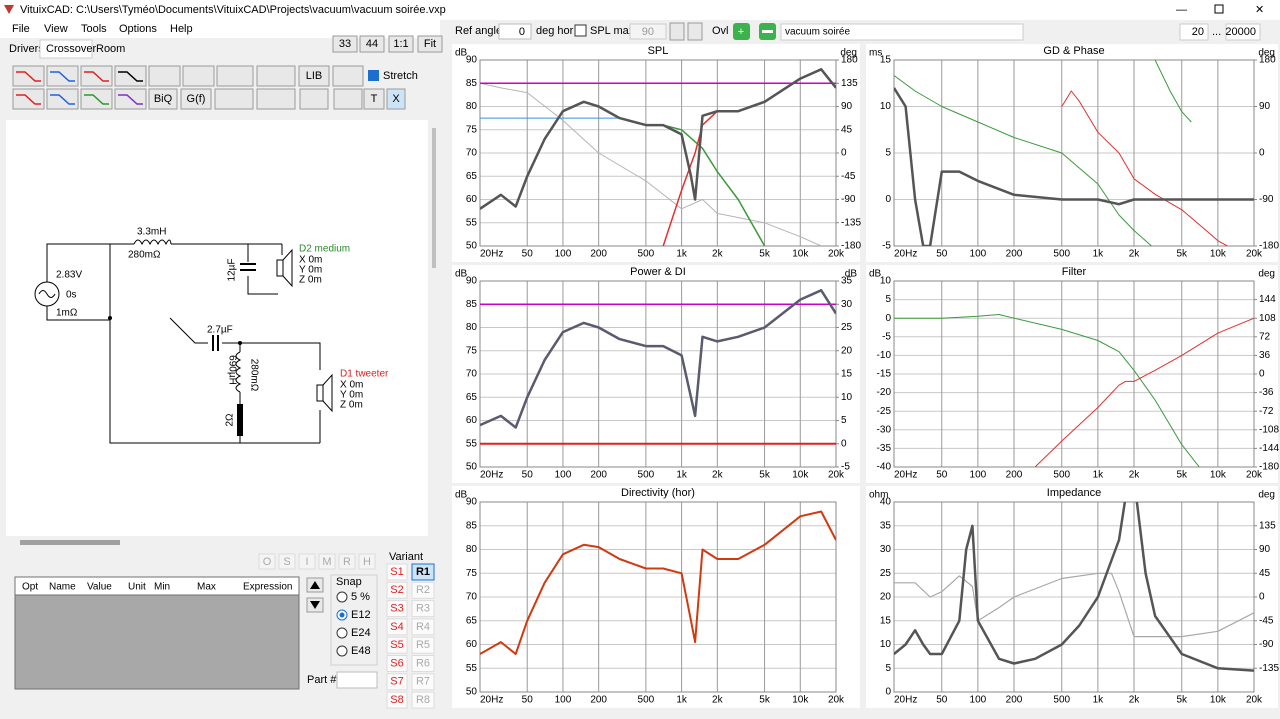 The image size is (1280, 719). I want to click on r1-value: 2Ω, so click(230, 420).